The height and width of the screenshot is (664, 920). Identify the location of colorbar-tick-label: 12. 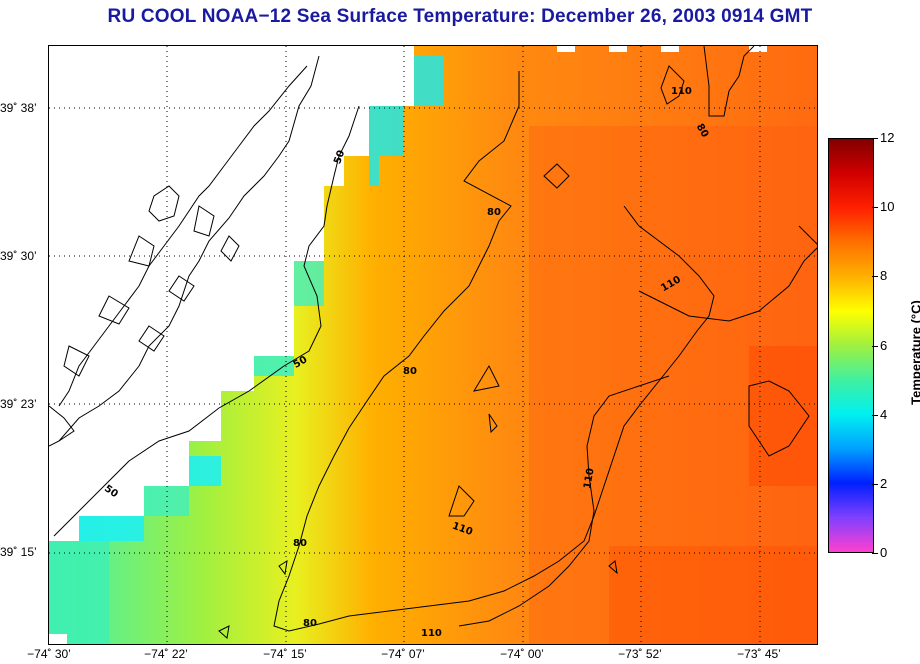
(887, 137).